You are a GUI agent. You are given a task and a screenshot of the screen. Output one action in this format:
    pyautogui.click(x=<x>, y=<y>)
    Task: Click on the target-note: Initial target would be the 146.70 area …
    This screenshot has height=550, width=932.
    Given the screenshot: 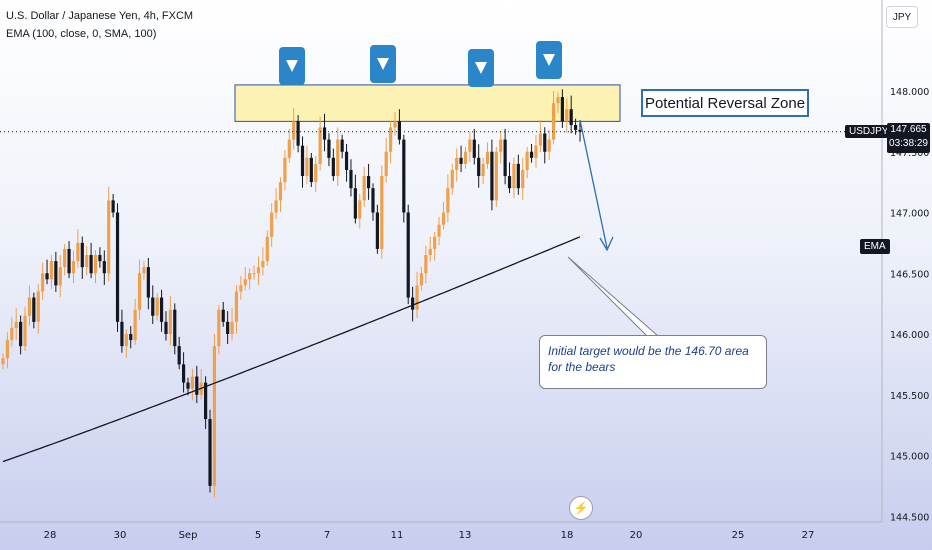 What is the action you would take?
    pyautogui.click(x=653, y=362)
    